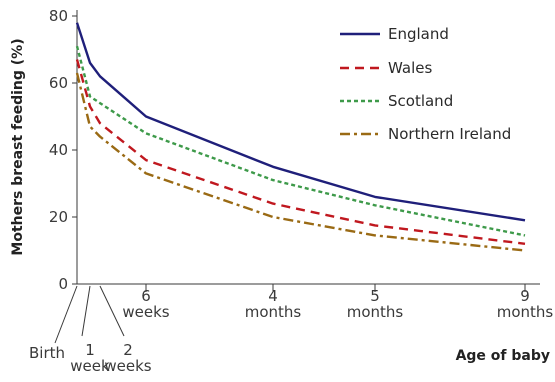  Describe the element at coordinates (418, 34) in the screenshot. I see `legend-label: England` at that location.